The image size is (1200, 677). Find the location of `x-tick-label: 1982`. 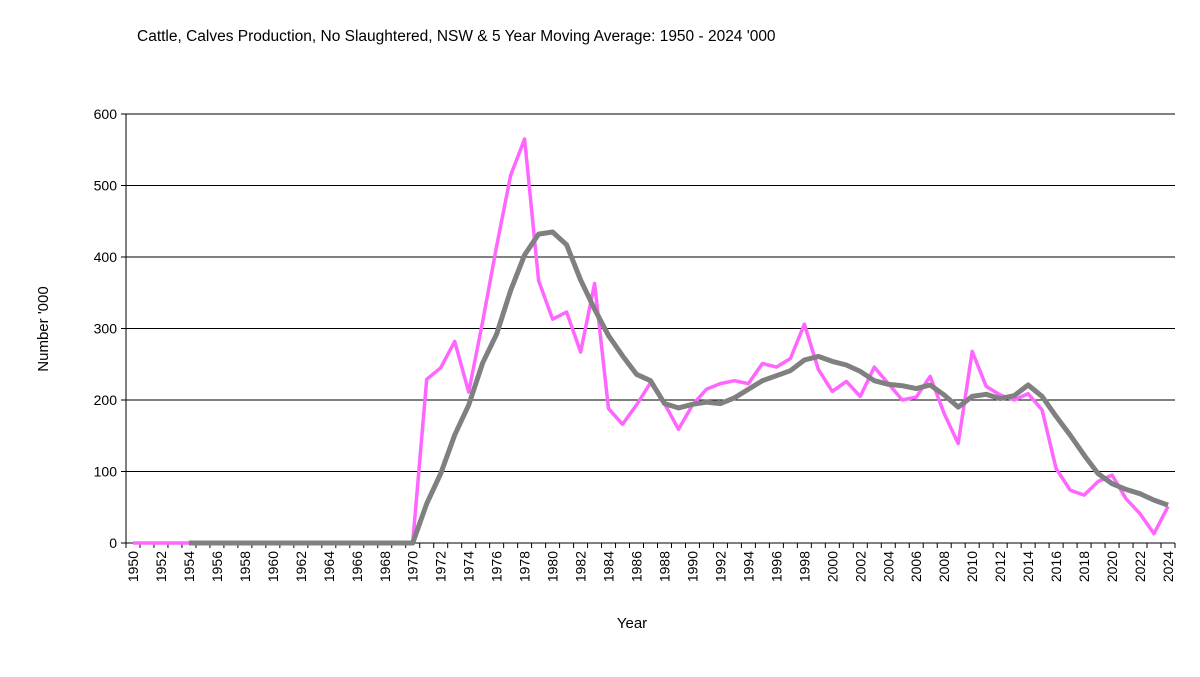

x-tick-label: 1982 is located at coordinates (581, 566).